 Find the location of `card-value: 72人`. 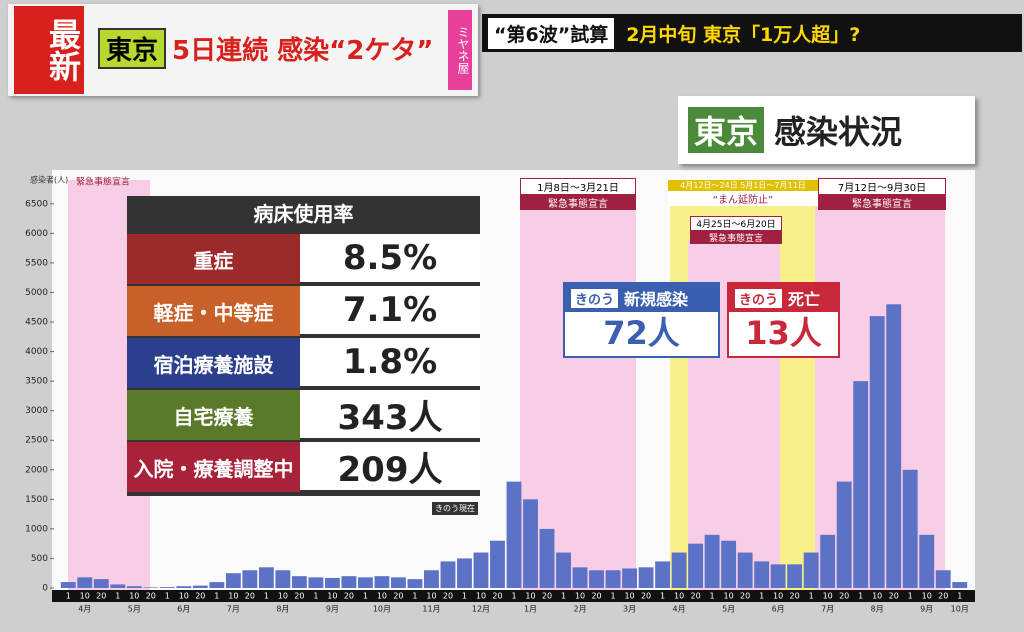

card-value: 72人 is located at coordinates (641, 333).